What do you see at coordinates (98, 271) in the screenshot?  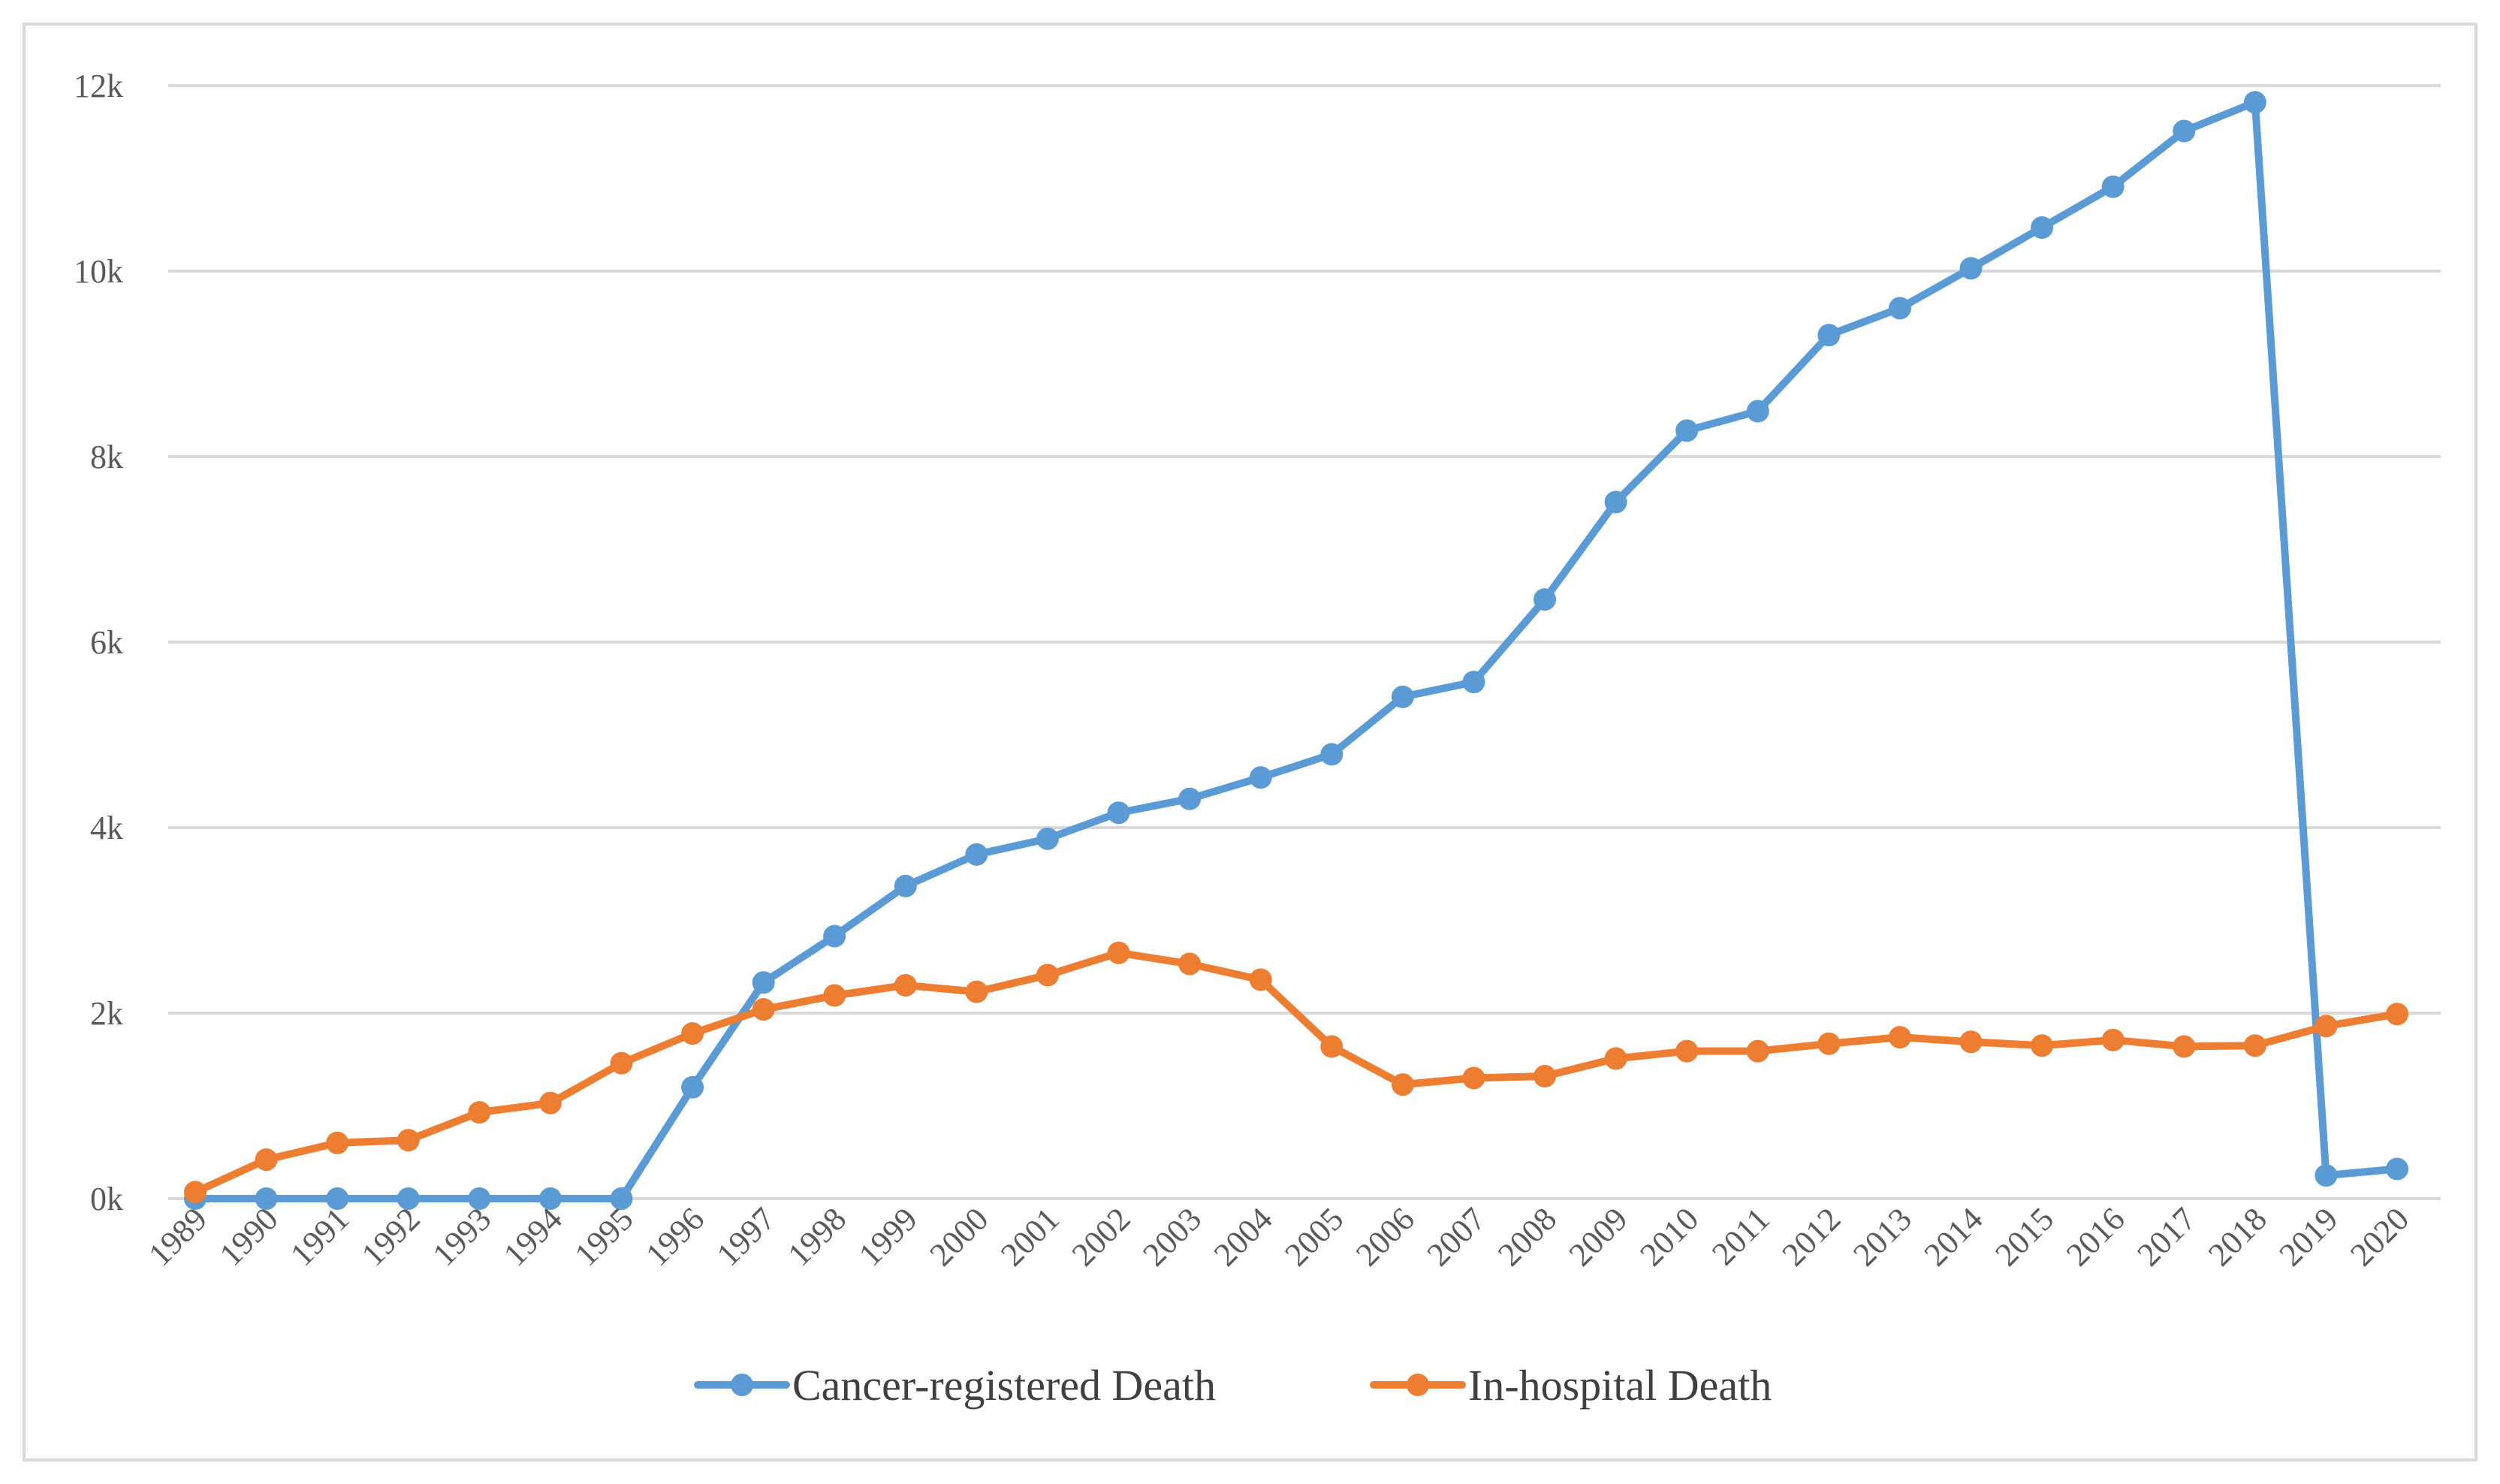 I see `y-tick-label: 10k` at bounding box center [98, 271].